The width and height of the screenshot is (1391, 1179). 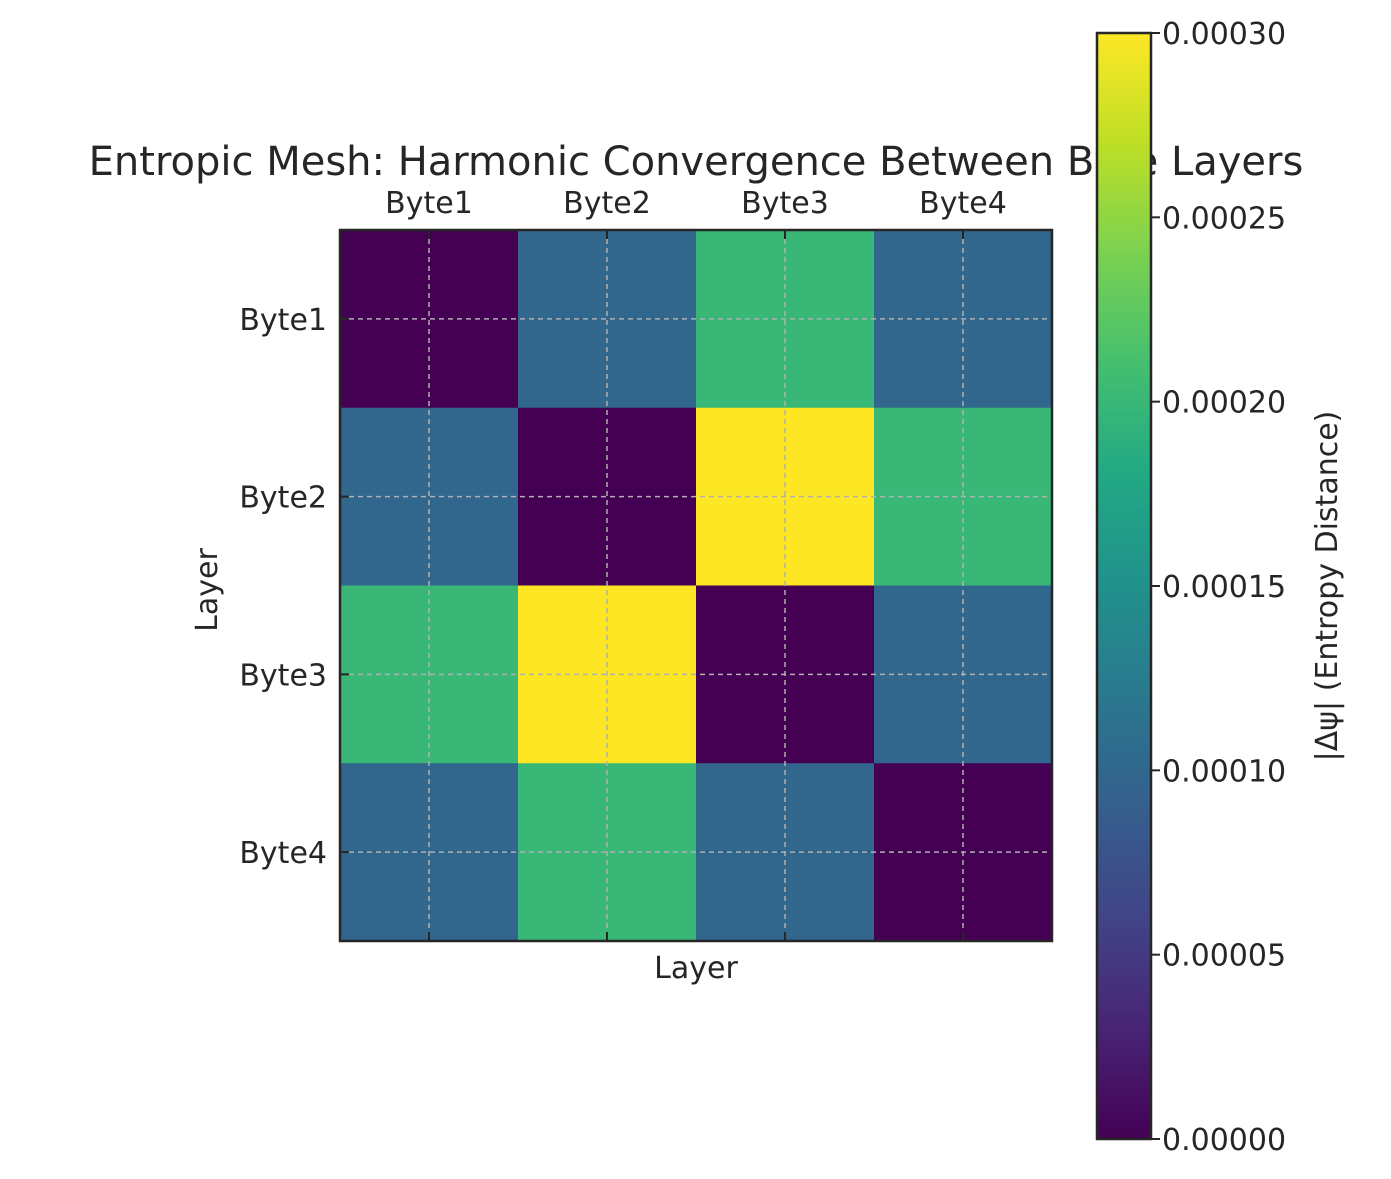 What do you see at coordinates (1124, 586) in the screenshot?
I see `colorbar` at bounding box center [1124, 586].